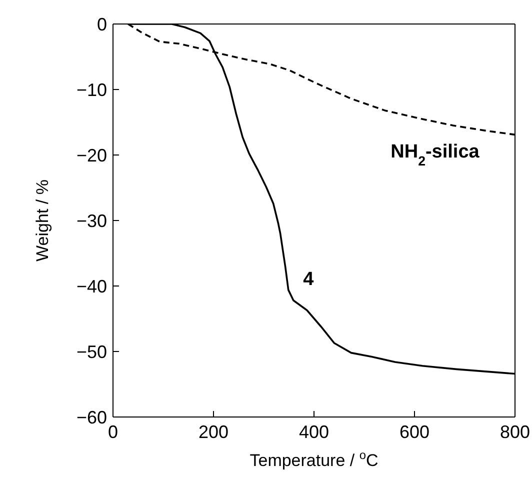 The height and width of the screenshot is (482, 532). Describe the element at coordinates (314, 432) in the screenshot. I see `x-tick-label: 400` at that location.